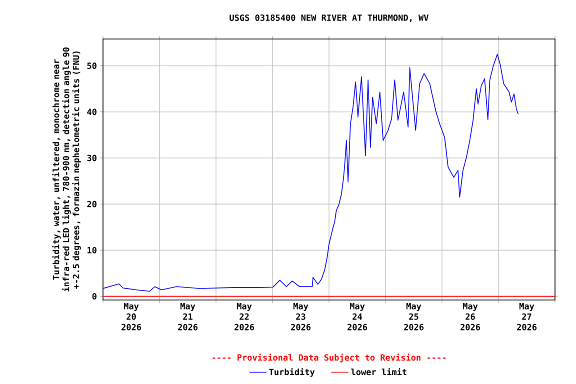 The image size is (576, 384). What do you see at coordinates (94, 296) in the screenshot?
I see `y-tick-label: 0` at bounding box center [94, 296].